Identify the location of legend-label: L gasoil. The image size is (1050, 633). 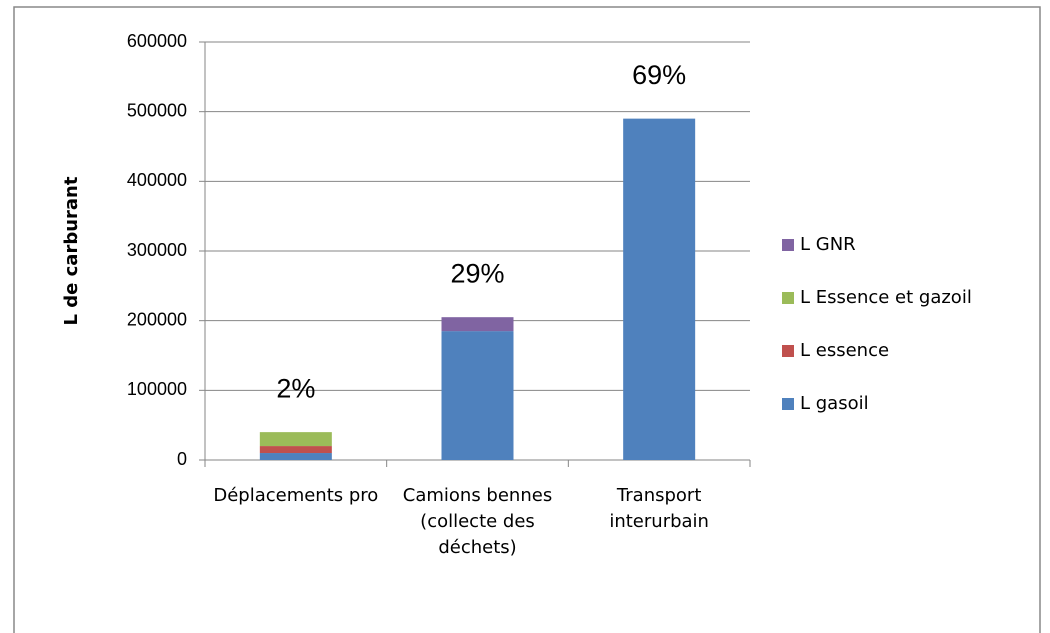
(834, 403).